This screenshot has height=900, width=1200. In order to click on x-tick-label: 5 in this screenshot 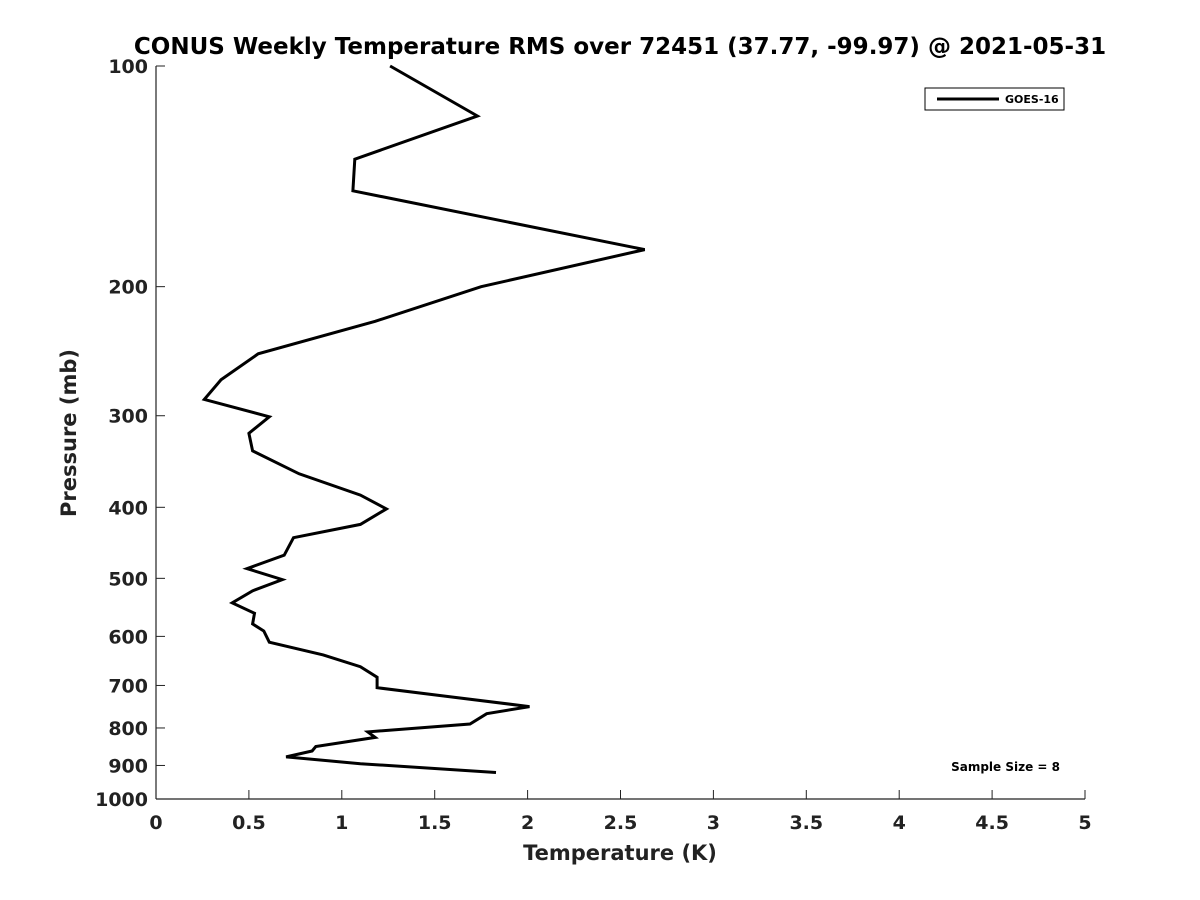, I will do `click(1084, 823)`.